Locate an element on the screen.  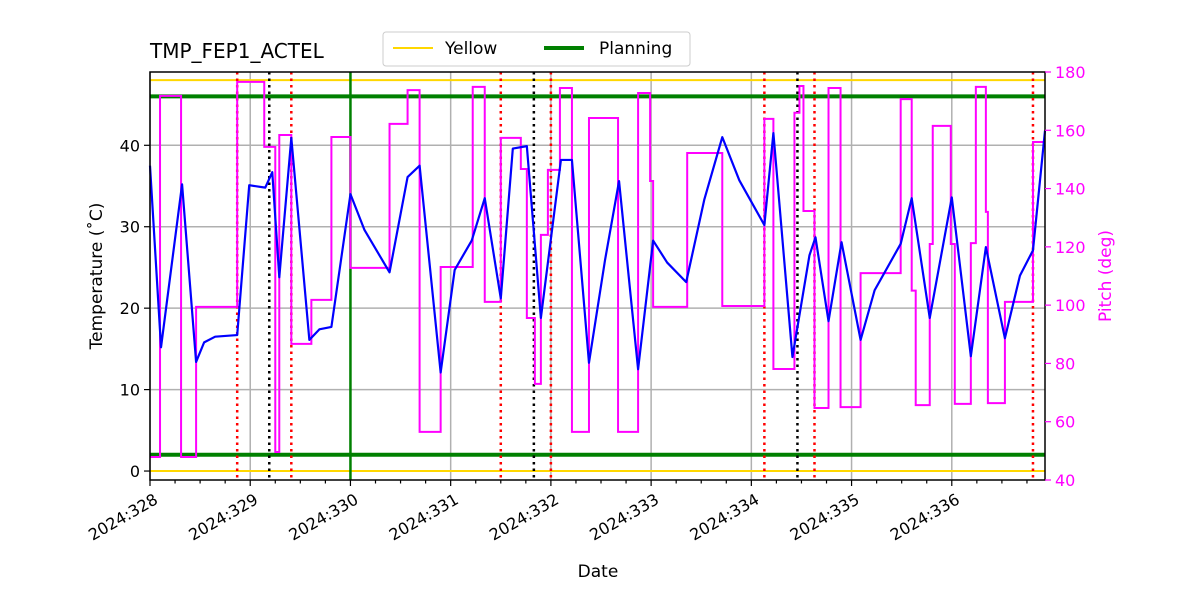
y-axis-label: Temperature (˚C) is located at coordinates (96, 277).